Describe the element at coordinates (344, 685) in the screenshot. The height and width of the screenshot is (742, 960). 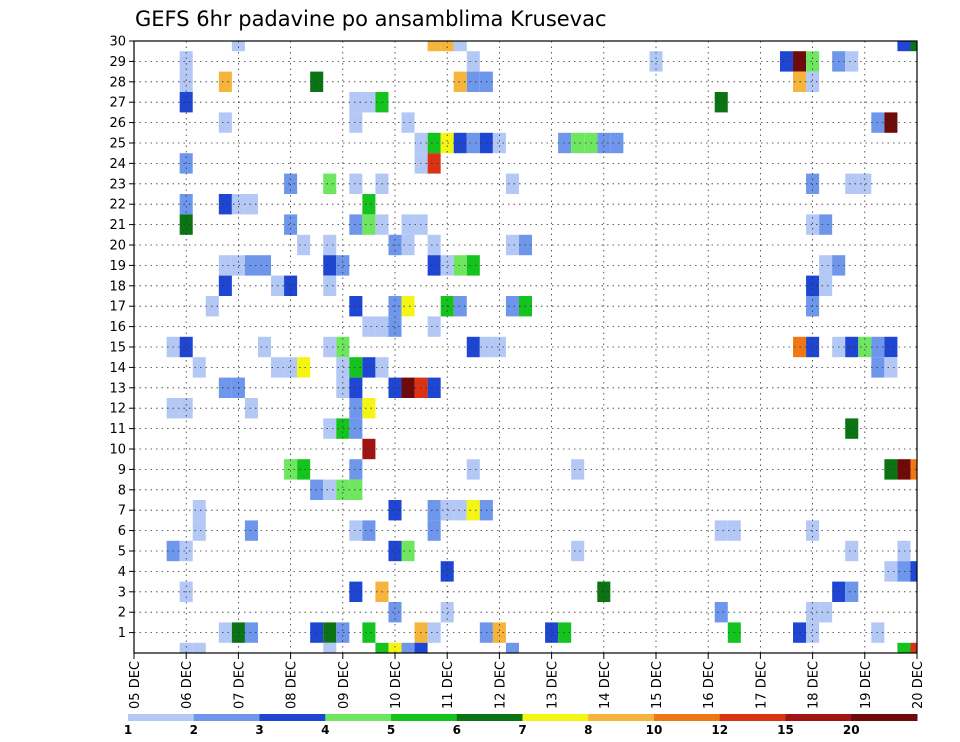
I see `x-tick-label: 09 DEC` at that location.